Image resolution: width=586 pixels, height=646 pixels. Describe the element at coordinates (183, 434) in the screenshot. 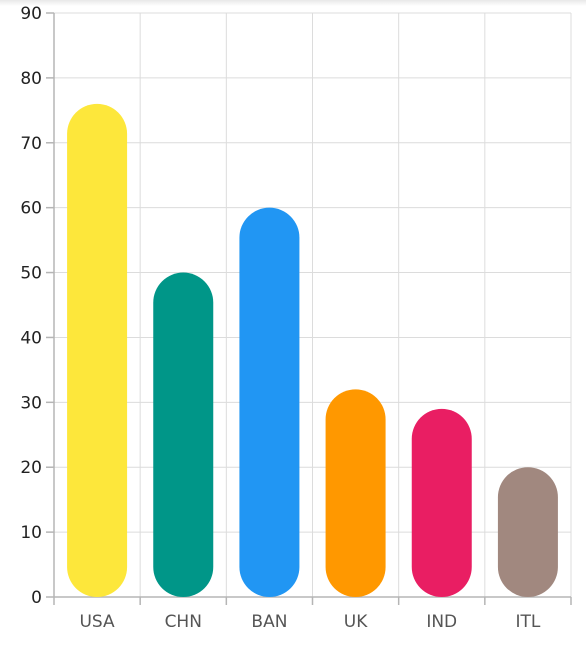

I see `bar-chn` at that location.